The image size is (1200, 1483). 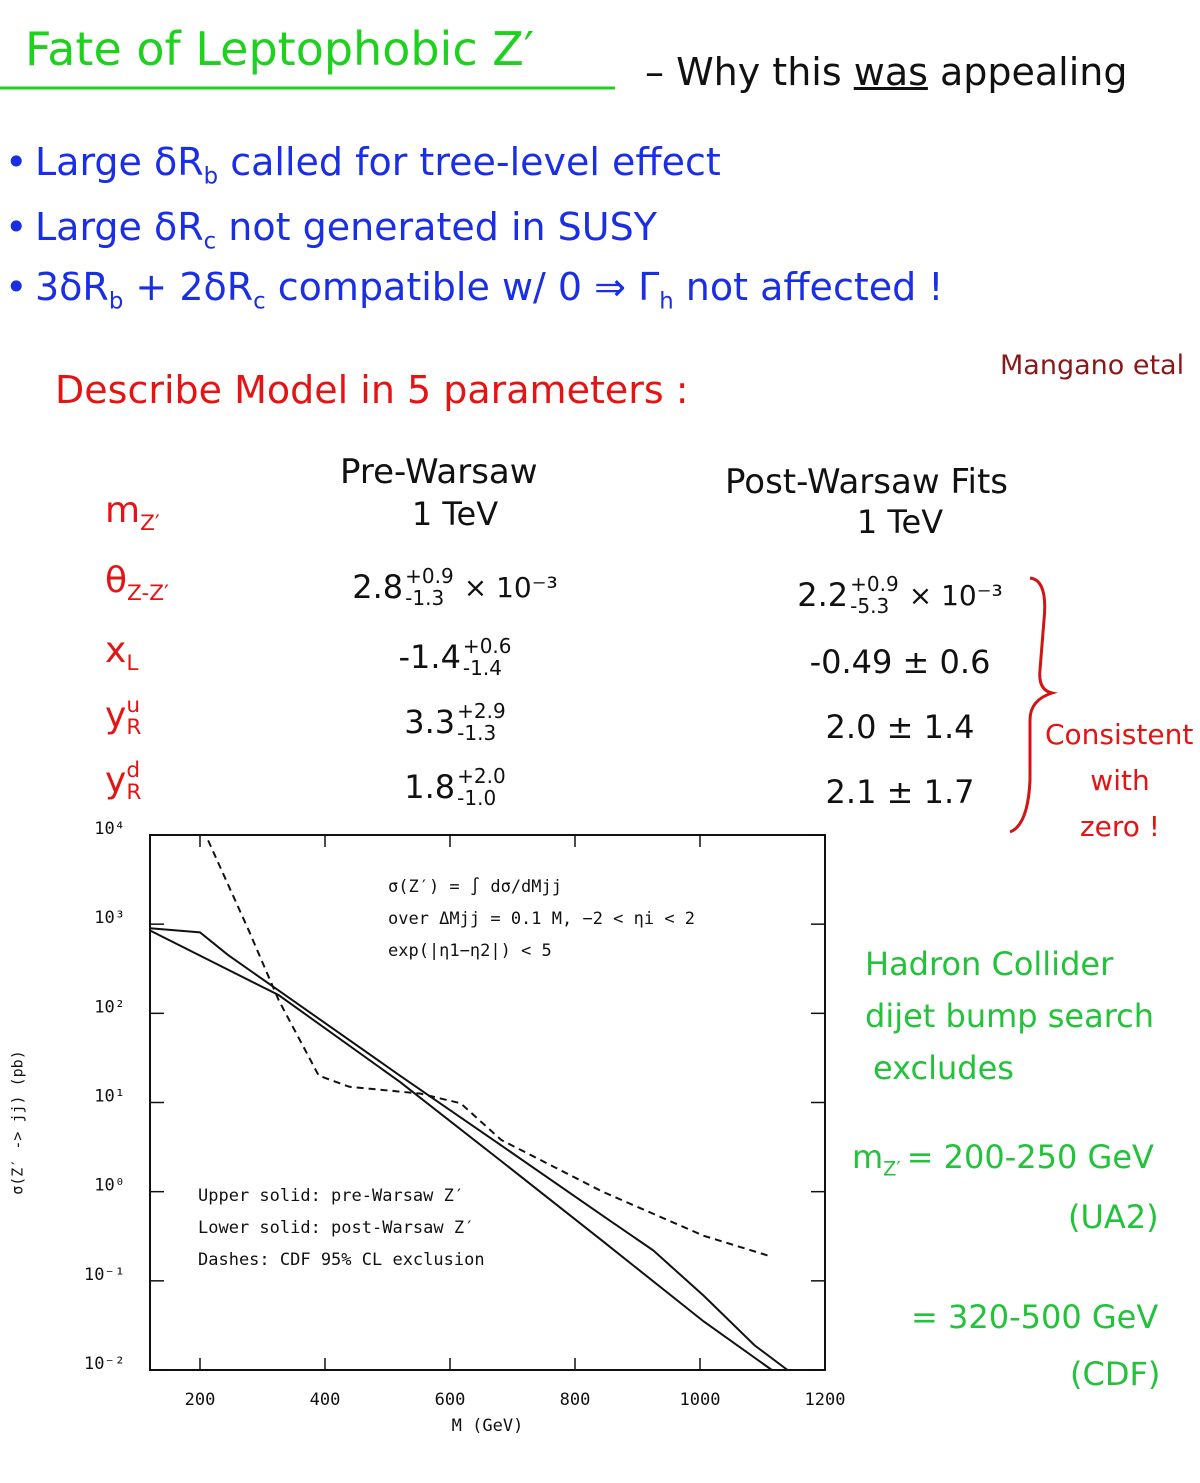 I want to click on y-tick-label: 10⁰, so click(x=109, y=1186).